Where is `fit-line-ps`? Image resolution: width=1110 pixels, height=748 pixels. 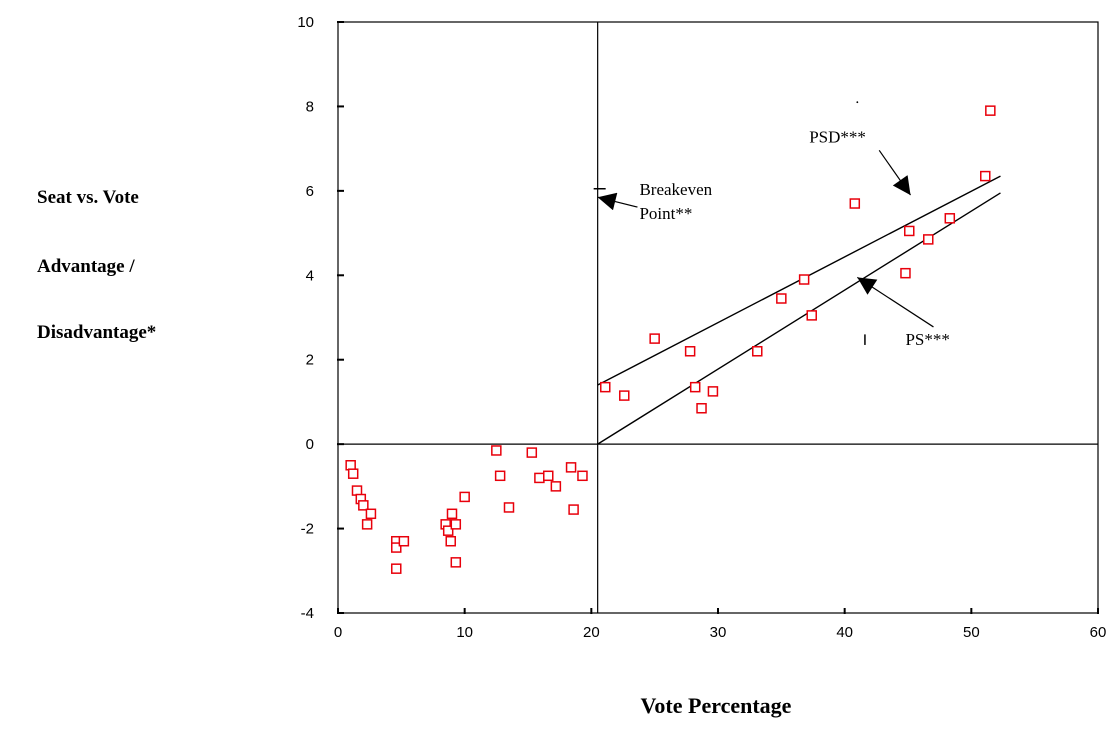 fit-line-ps is located at coordinates (799, 318).